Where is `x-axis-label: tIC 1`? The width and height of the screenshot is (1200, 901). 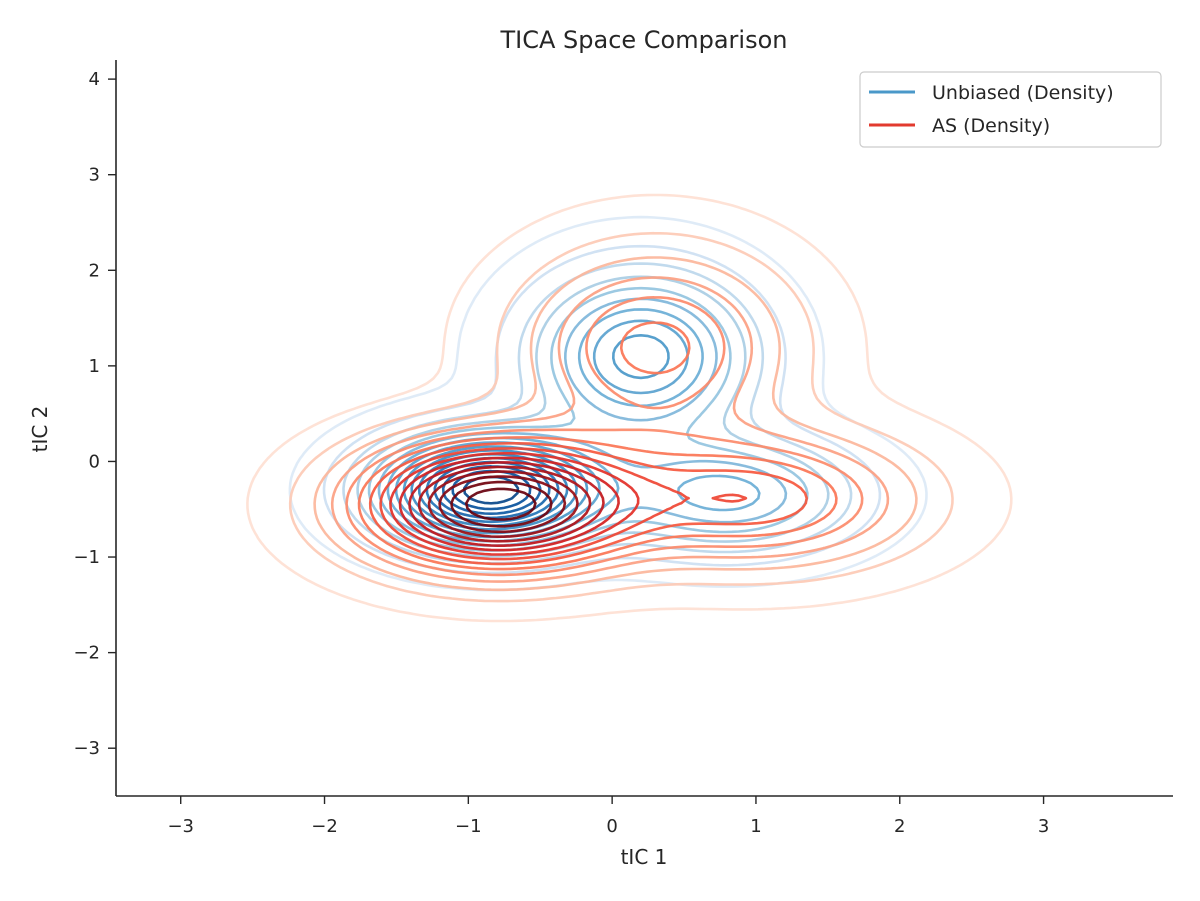 x-axis-label: tIC 1 is located at coordinates (644, 857).